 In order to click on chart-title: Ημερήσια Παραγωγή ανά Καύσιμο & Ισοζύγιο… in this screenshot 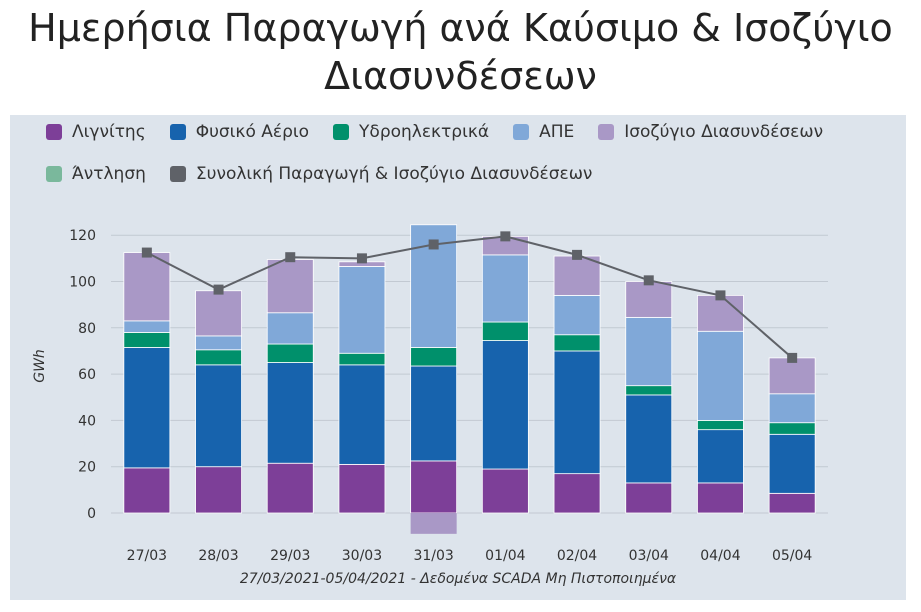, I will do `click(460, 52)`.